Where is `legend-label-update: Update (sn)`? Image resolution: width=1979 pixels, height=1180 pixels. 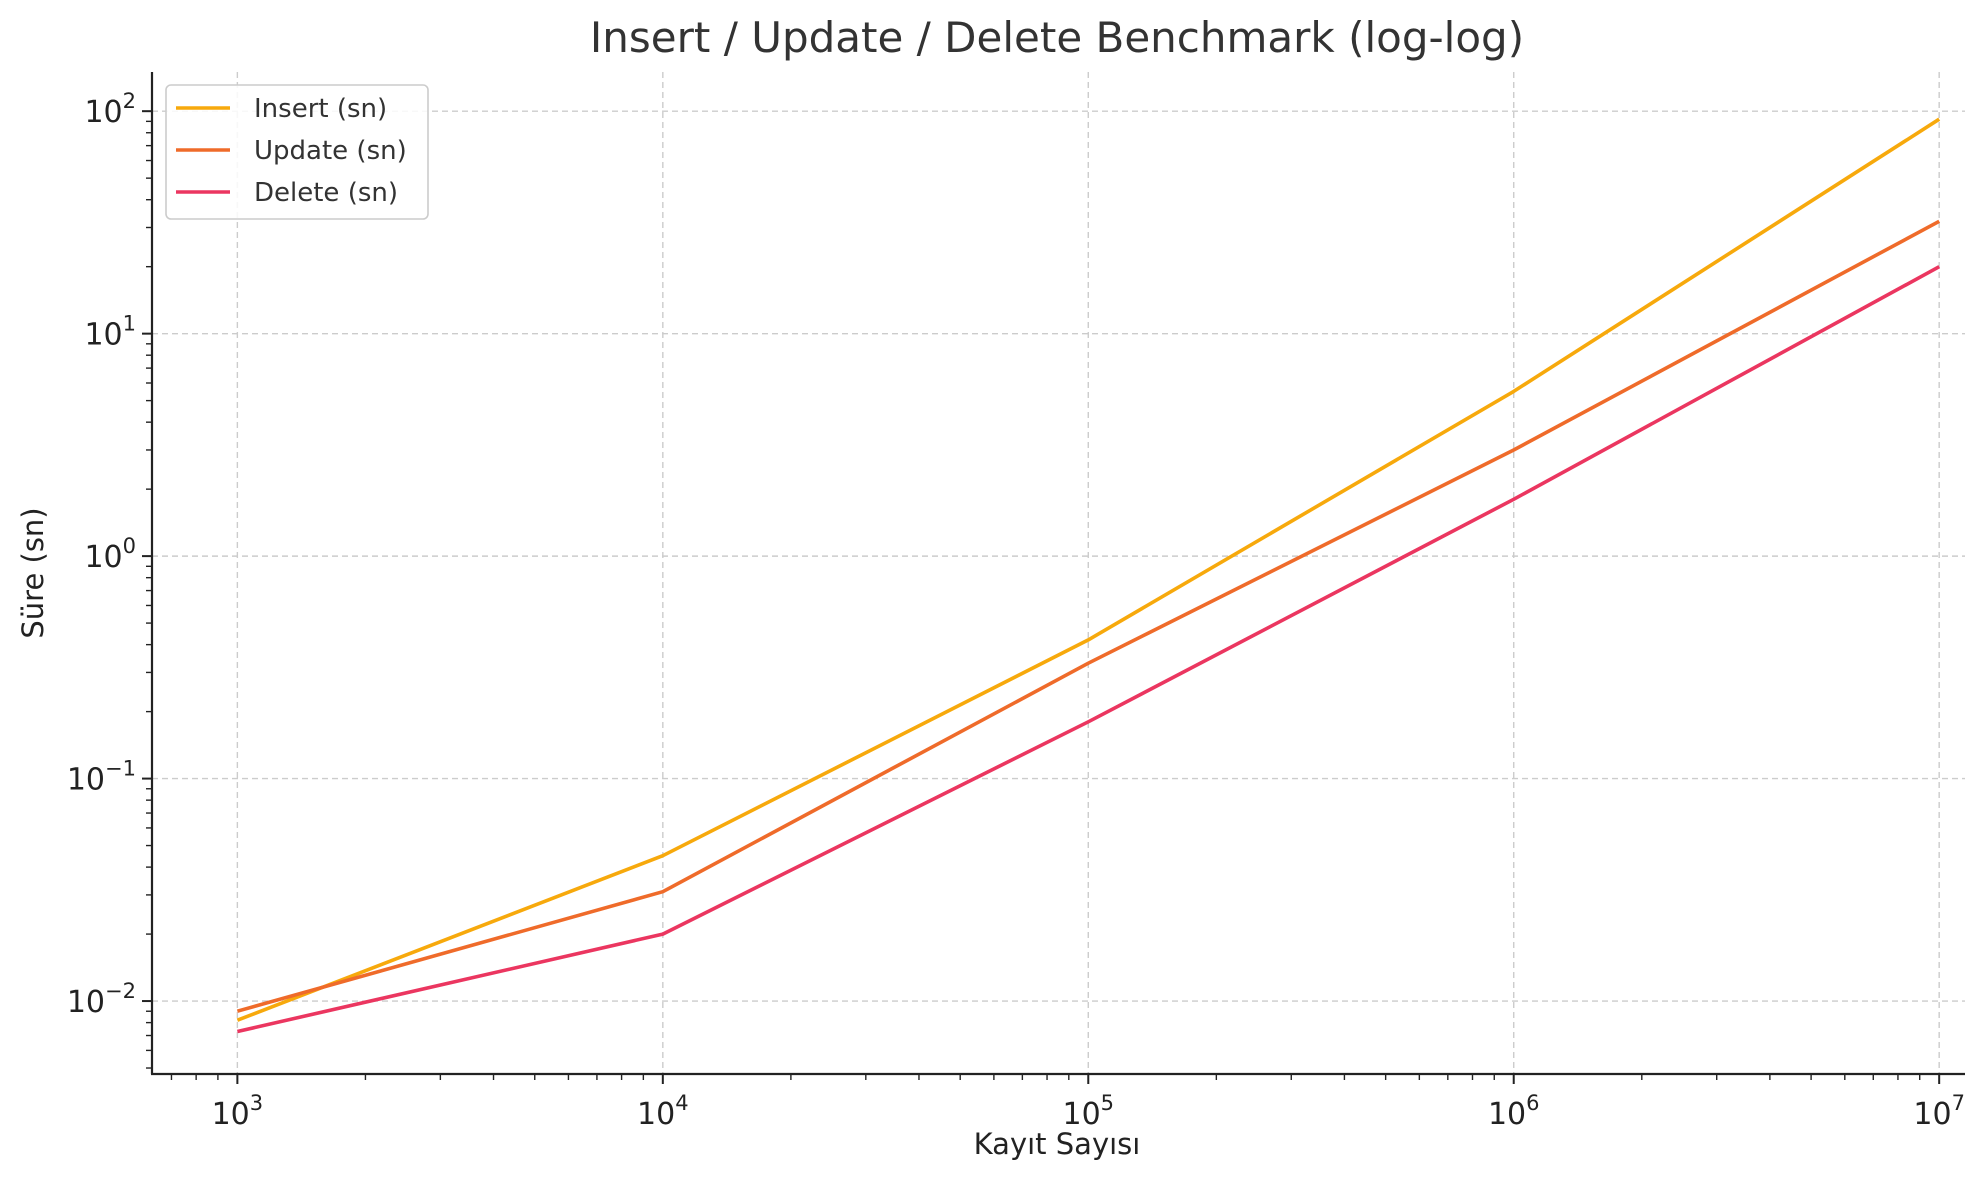
legend-label-update: Update (sn) is located at coordinates (330, 151).